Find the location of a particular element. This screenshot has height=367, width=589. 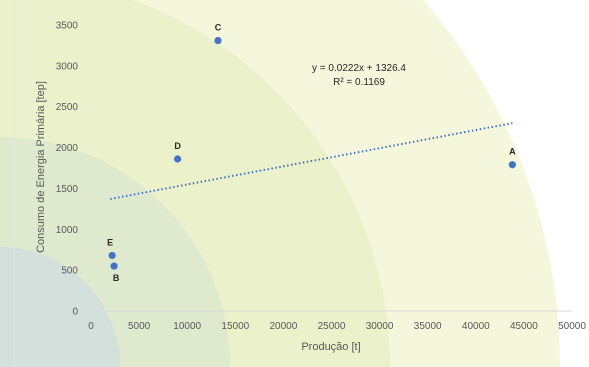

trendline is located at coordinates (311, 161).